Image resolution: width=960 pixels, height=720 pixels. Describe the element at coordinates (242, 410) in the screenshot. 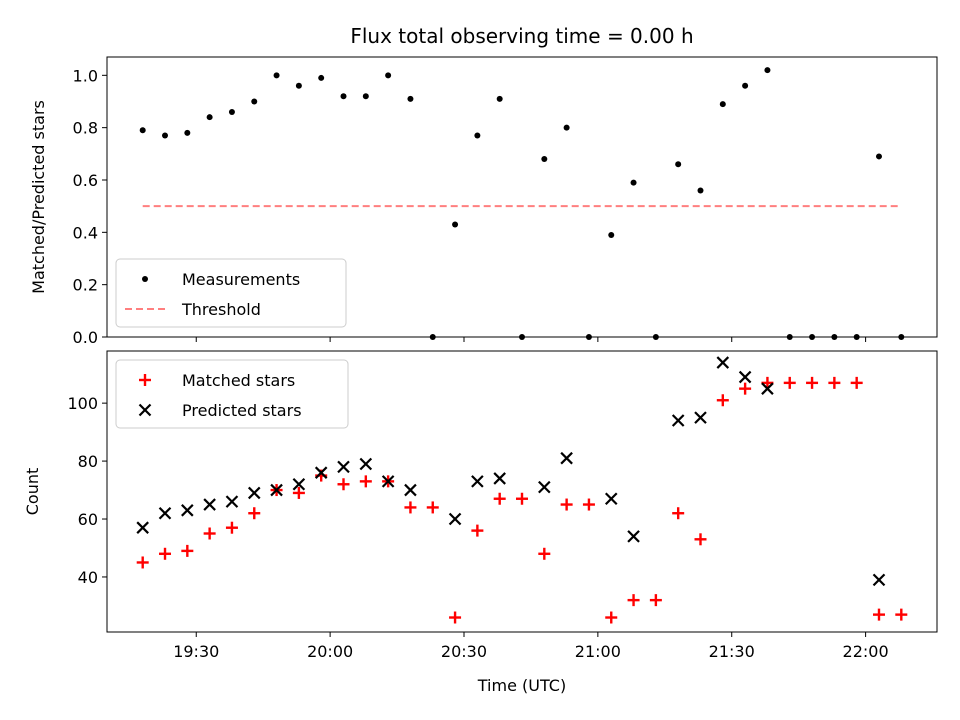

I see `legend-label: Predicted stars` at that location.